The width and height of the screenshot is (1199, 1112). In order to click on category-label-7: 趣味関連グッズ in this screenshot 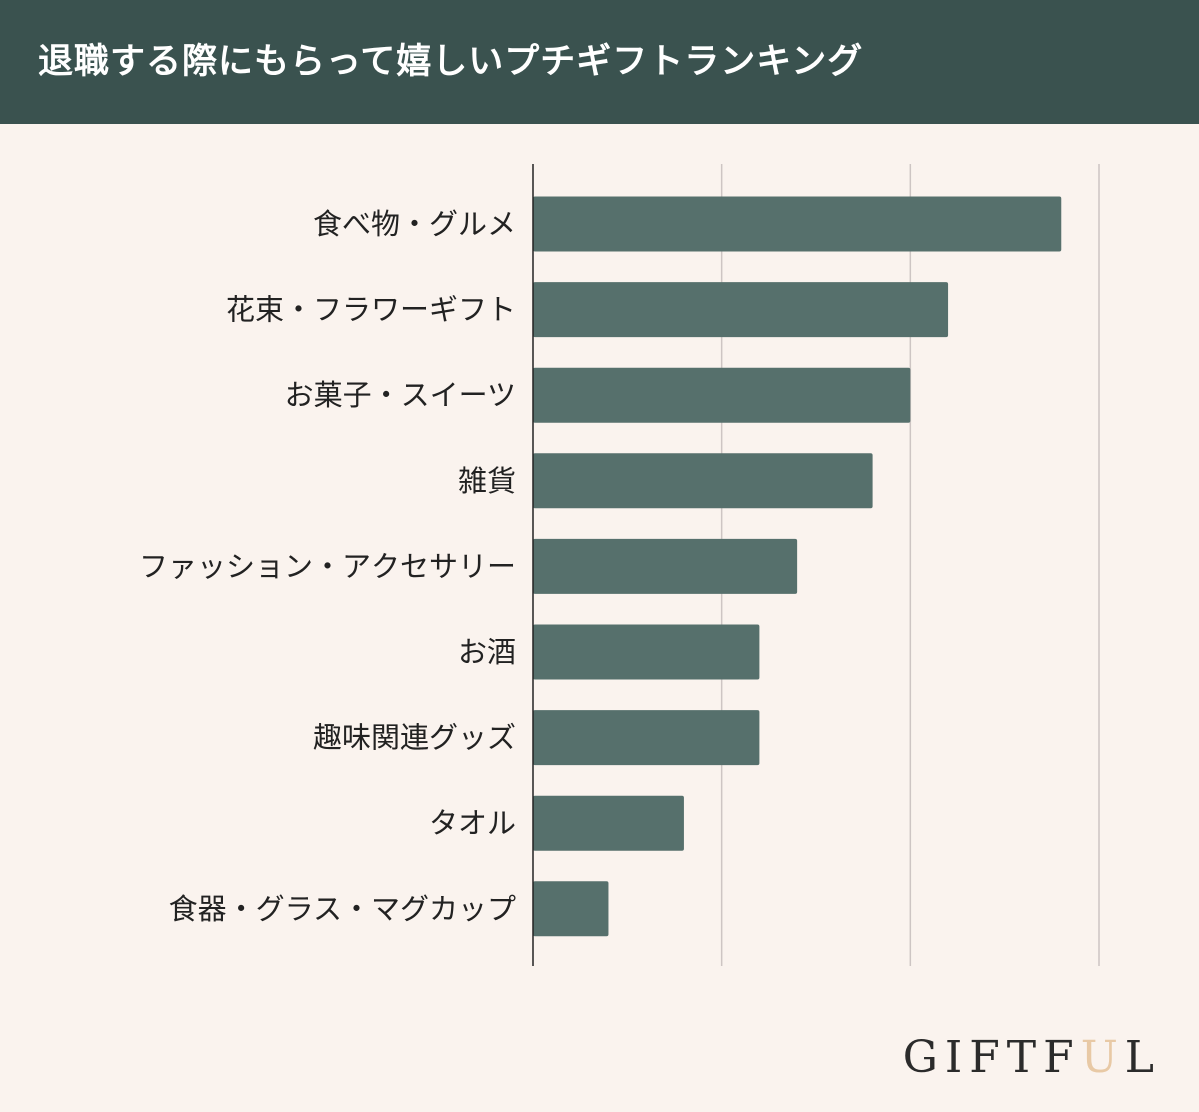, I will do `click(414, 738)`.